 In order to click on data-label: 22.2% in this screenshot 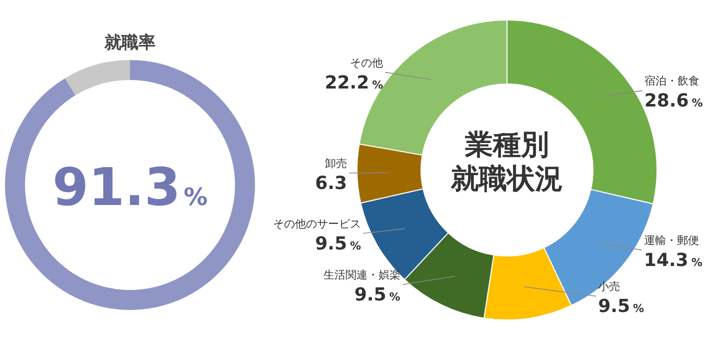, I will do `click(354, 83)`.